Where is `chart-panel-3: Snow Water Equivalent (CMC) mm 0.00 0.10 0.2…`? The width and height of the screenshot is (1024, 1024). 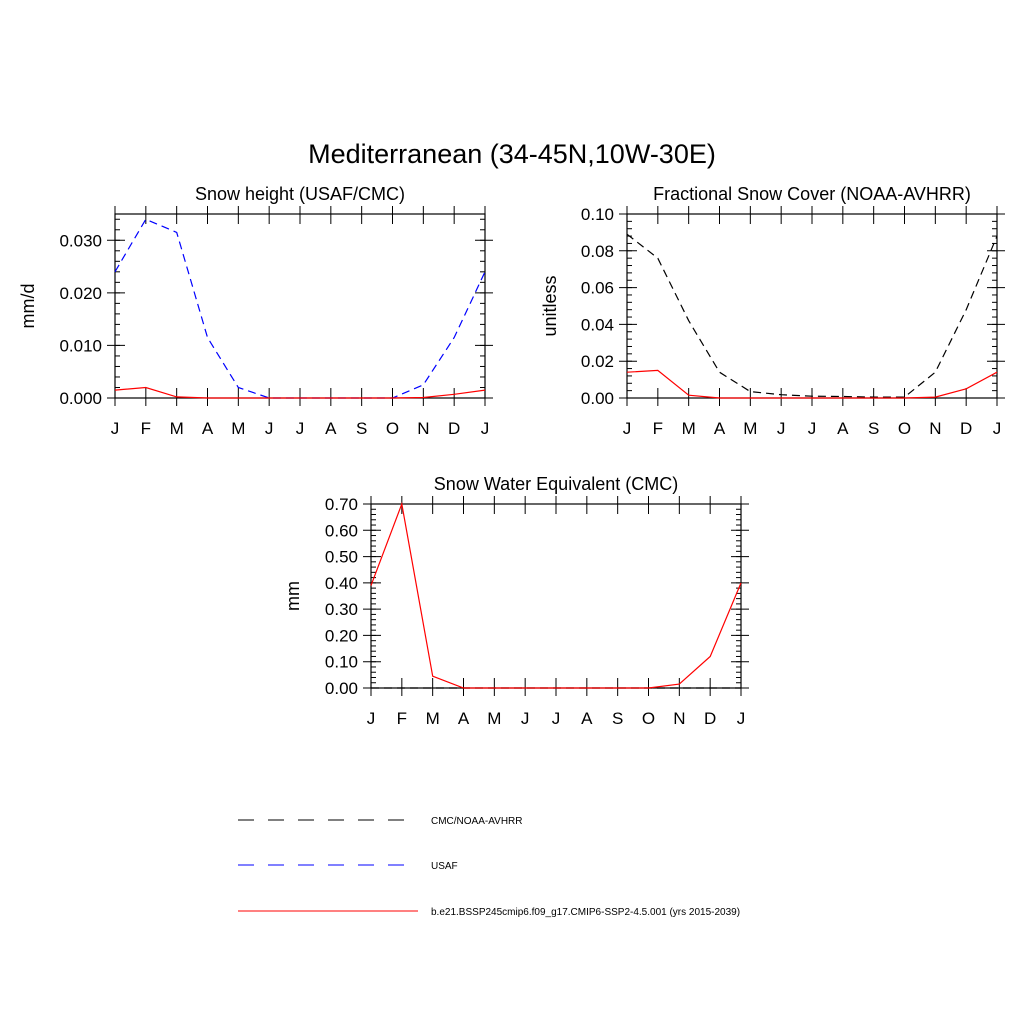 chart-panel-3: Snow Water Equivalent (CMC) mm 0.00 0.10 0.2… is located at coordinates (516, 601).